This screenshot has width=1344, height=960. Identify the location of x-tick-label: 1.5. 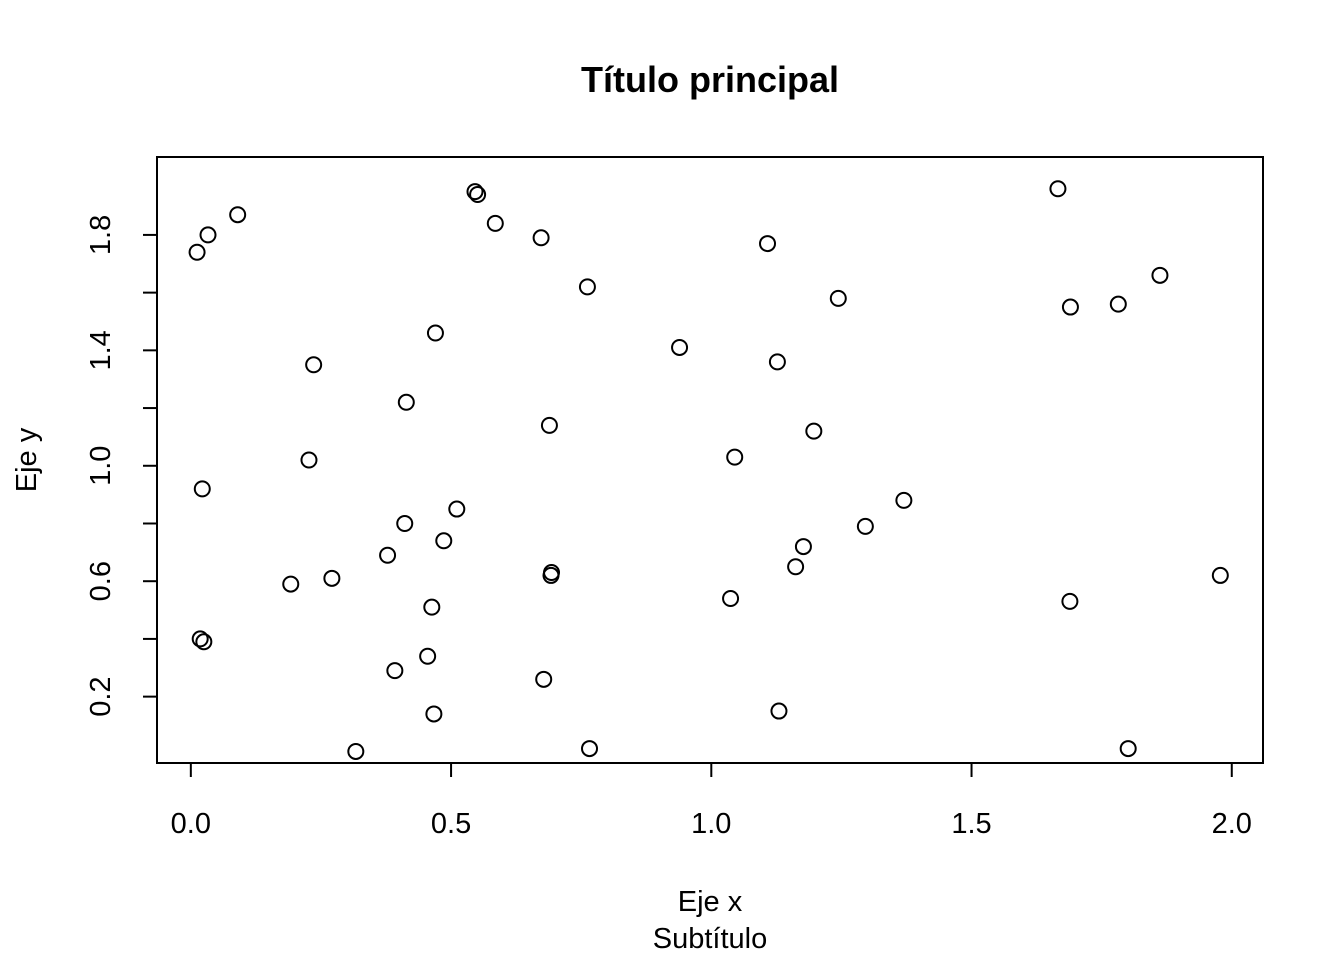
(971, 824).